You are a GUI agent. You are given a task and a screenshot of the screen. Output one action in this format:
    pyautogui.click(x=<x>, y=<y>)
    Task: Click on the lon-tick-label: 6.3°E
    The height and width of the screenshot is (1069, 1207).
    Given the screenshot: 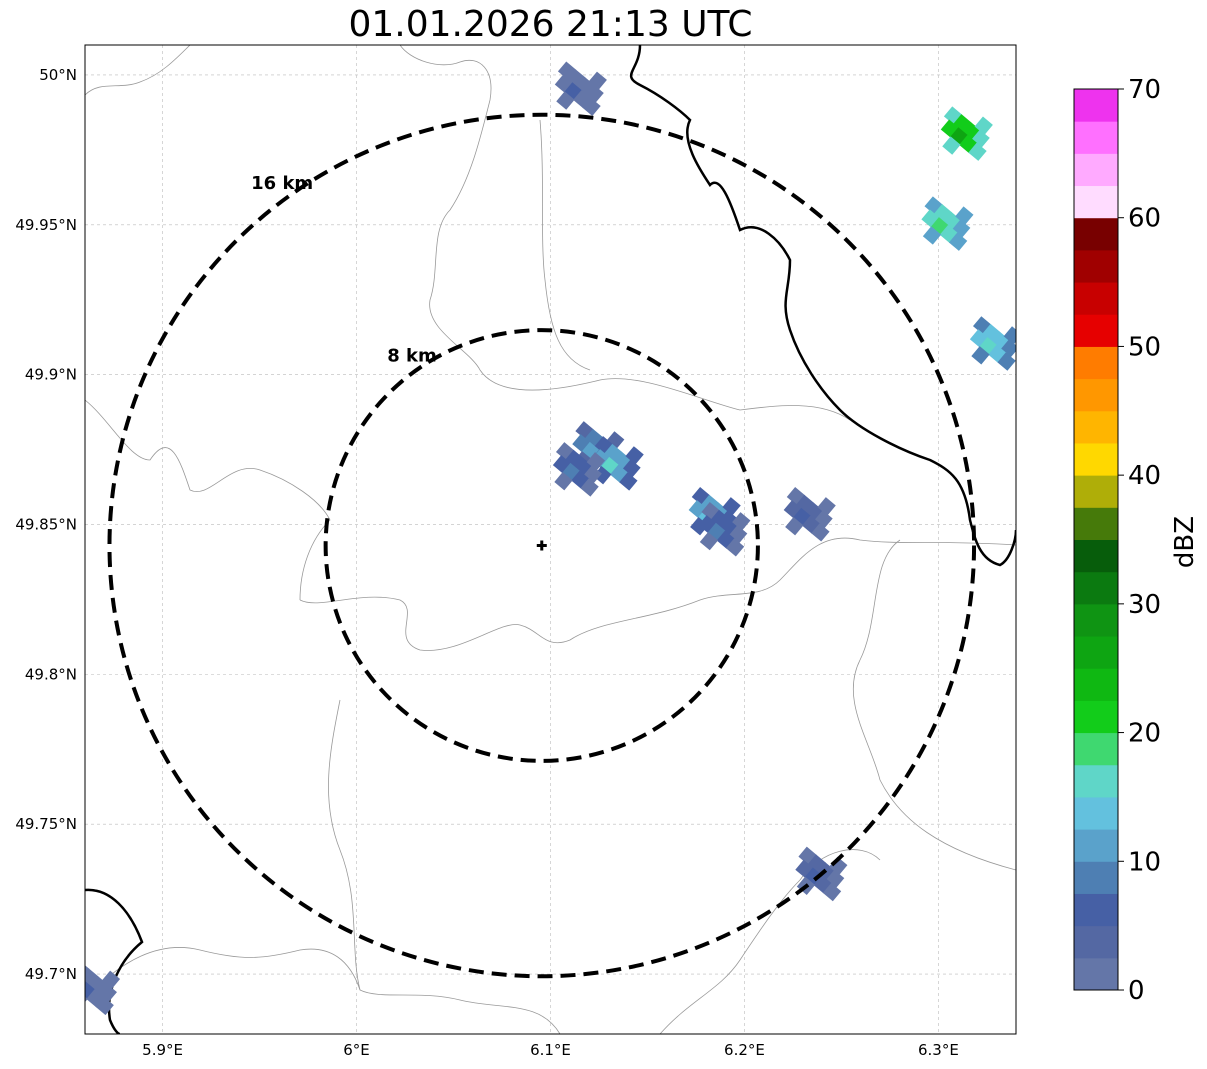 What is the action you would take?
    pyautogui.click(x=938, y=1050)
    